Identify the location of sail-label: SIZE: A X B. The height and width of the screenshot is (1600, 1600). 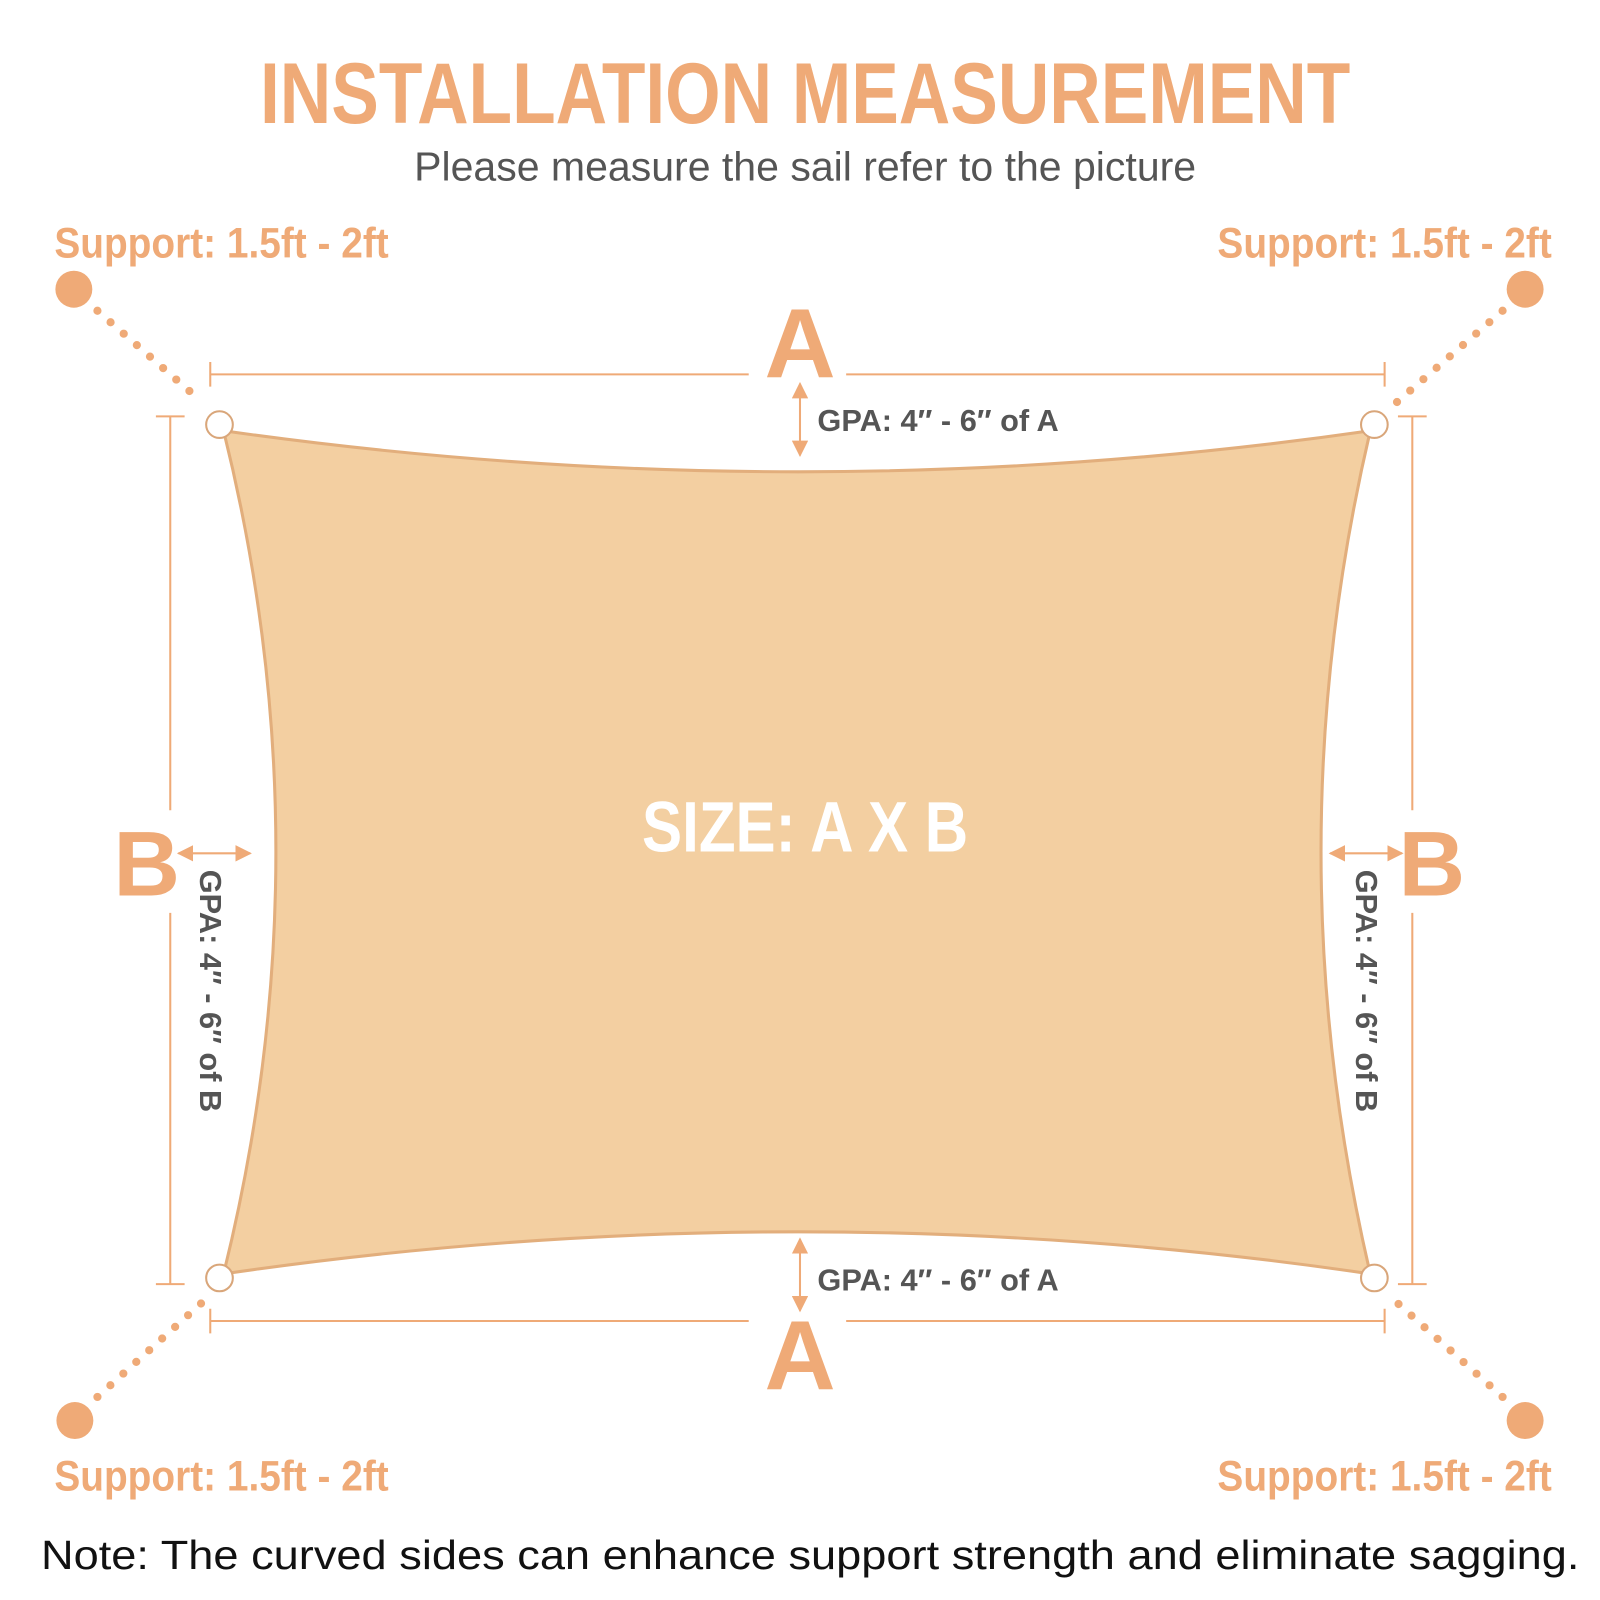
(805, 827).